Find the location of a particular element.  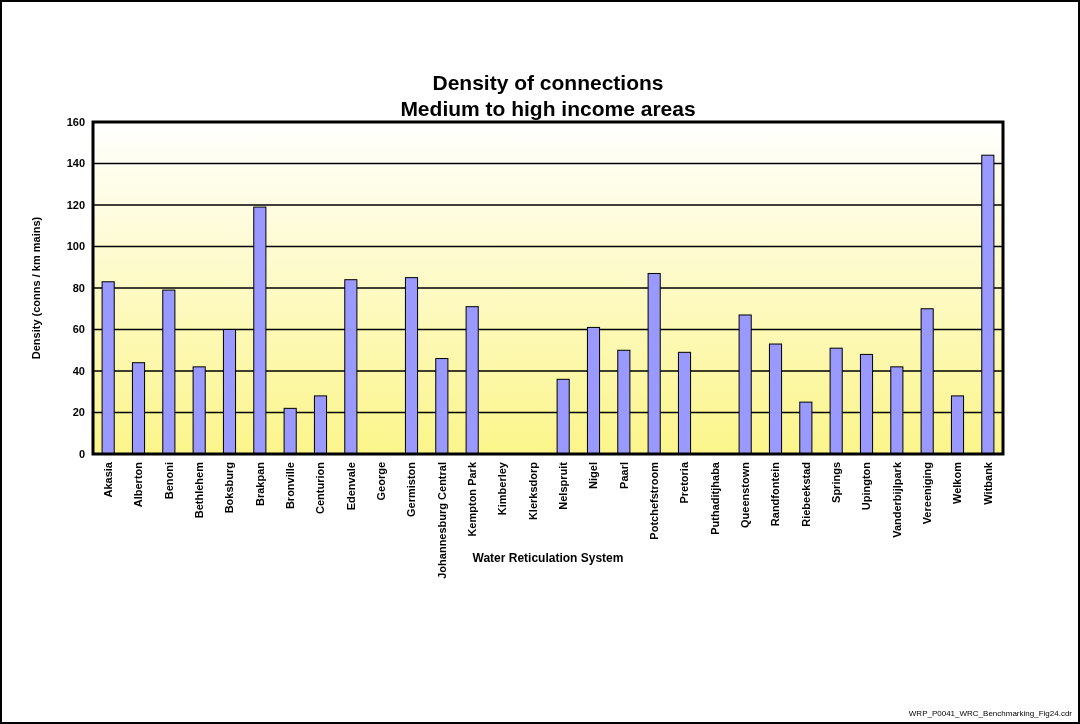

x-tick-label: Bronville is located at coordinates (290, 486).